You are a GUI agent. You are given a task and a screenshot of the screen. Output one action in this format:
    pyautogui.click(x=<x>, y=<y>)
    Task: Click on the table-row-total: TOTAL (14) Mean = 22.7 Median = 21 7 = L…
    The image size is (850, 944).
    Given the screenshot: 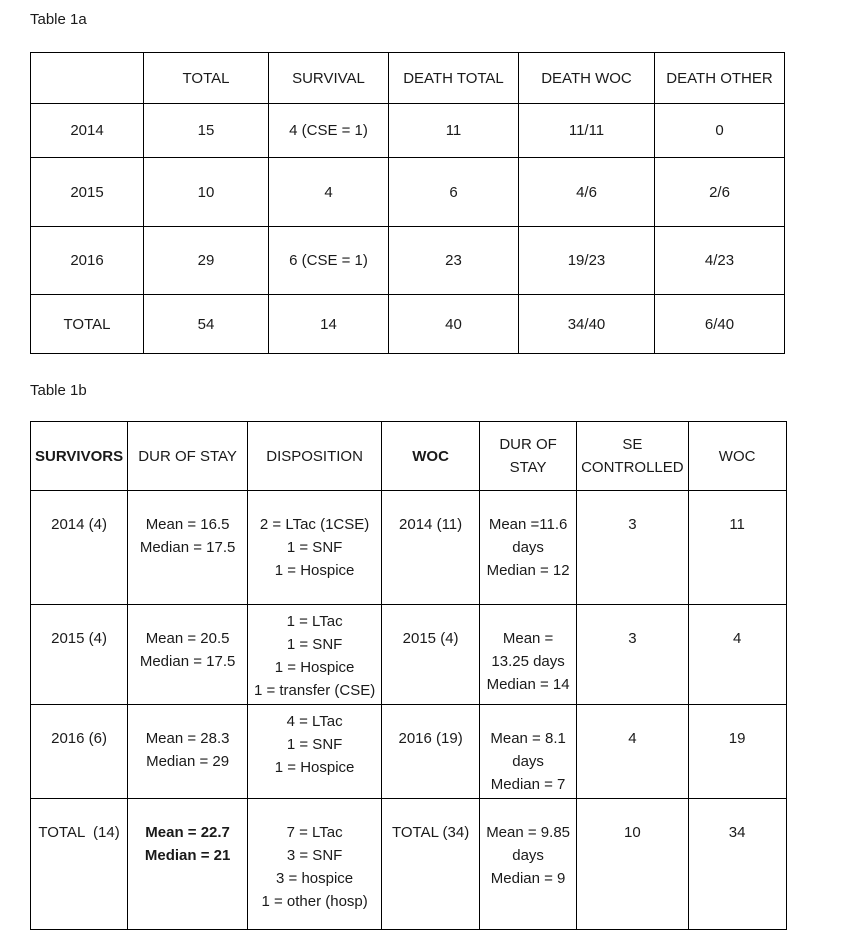 What is the action you would take?
    pyautogui.click(x=408, y=864)
    